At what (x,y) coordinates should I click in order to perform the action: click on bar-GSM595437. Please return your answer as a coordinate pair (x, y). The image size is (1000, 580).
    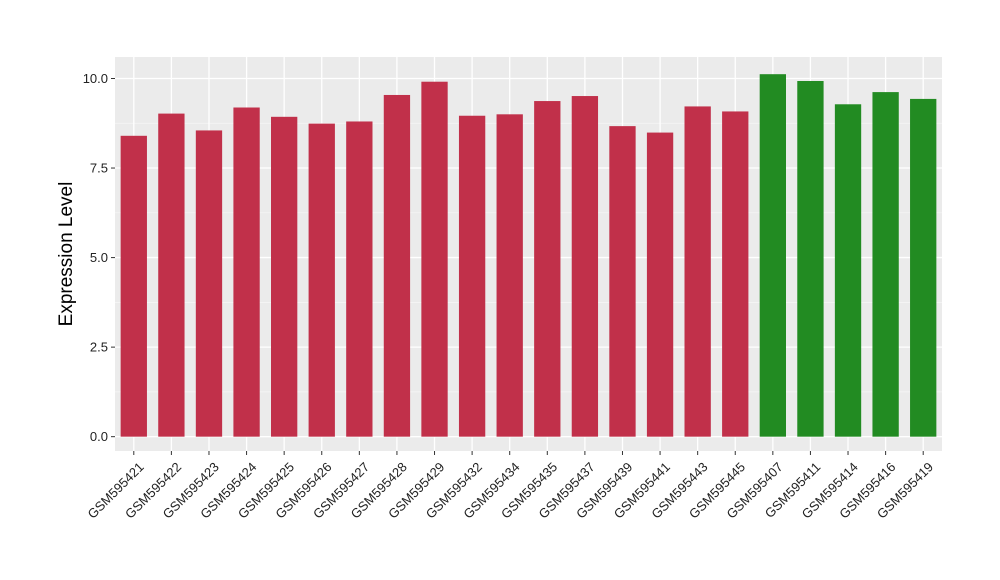
    Looking at the image, I should click on (585, 266).